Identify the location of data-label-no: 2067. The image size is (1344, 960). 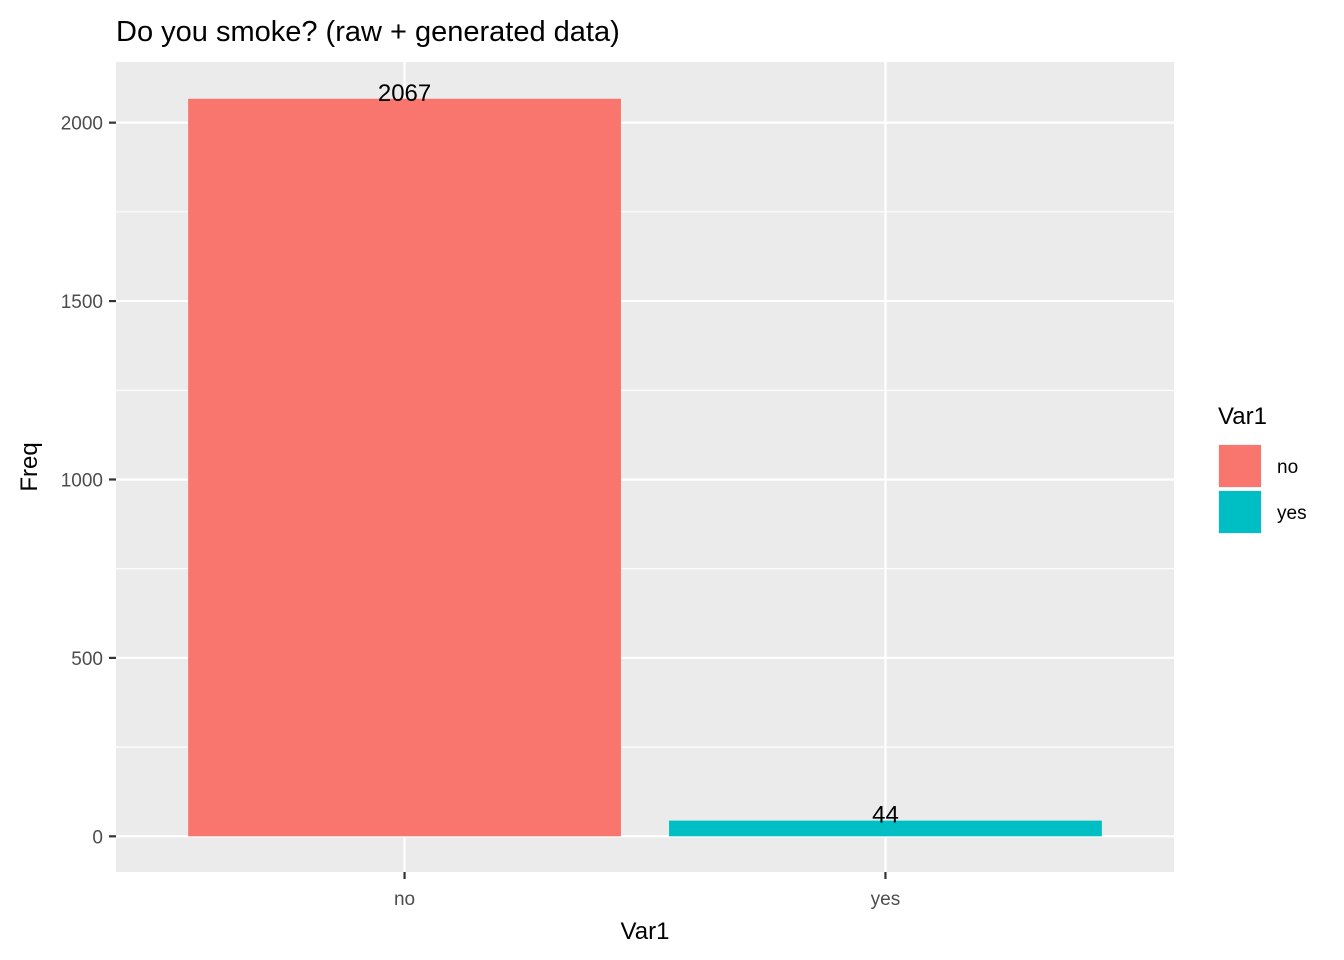
(404, 93).